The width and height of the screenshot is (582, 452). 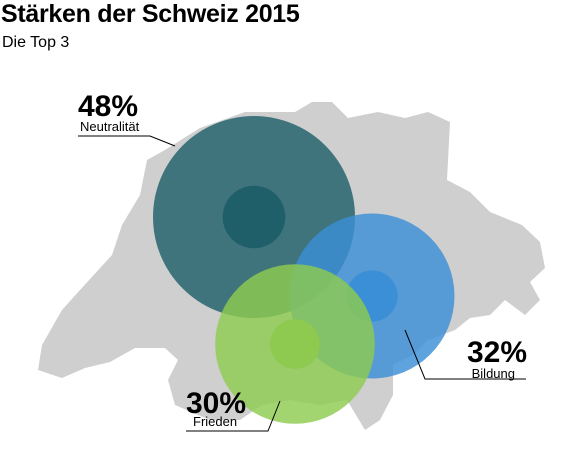 I want to click on value-label-frieden: 30%, so click(x=216, y=403).